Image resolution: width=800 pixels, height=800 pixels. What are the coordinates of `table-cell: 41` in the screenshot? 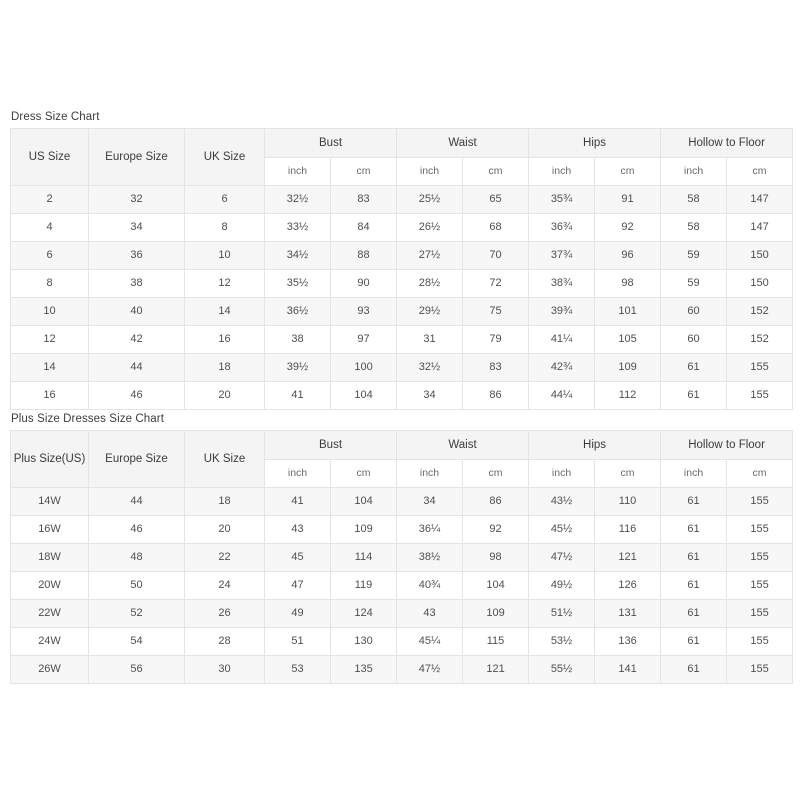 It's located at (297, 395).